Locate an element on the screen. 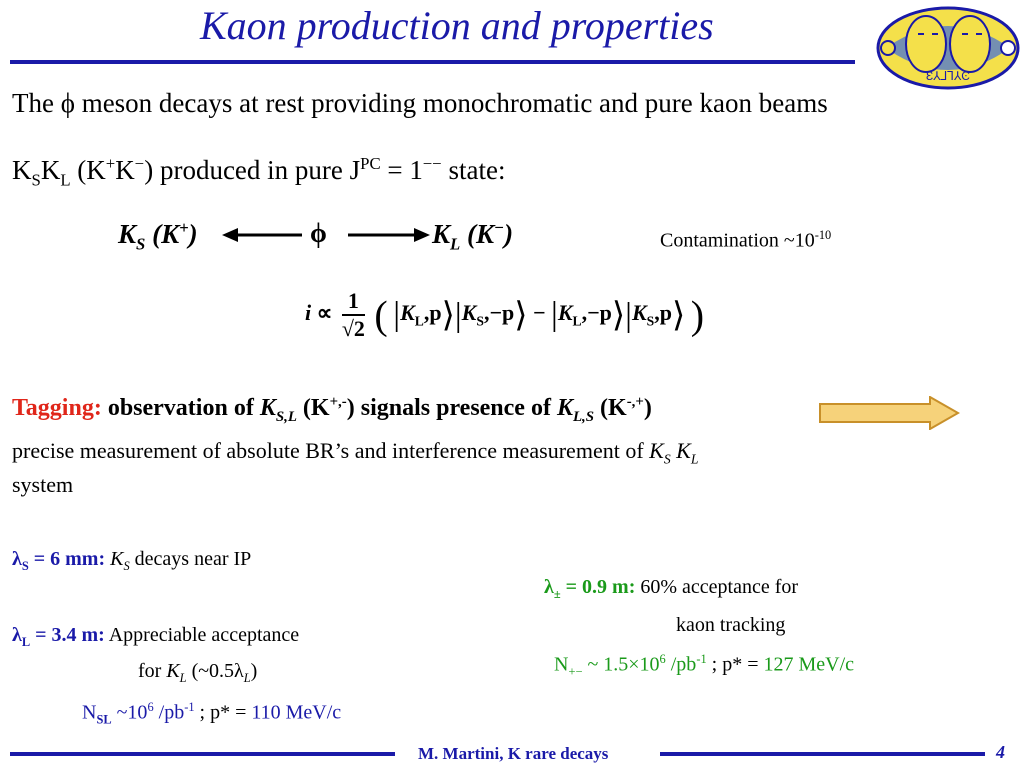 The height and width of the screenshot is (768, 1024). lambda-pm-line: λ± = 0.9 m: 60% acceptance for is located at coordinates (671, 588).